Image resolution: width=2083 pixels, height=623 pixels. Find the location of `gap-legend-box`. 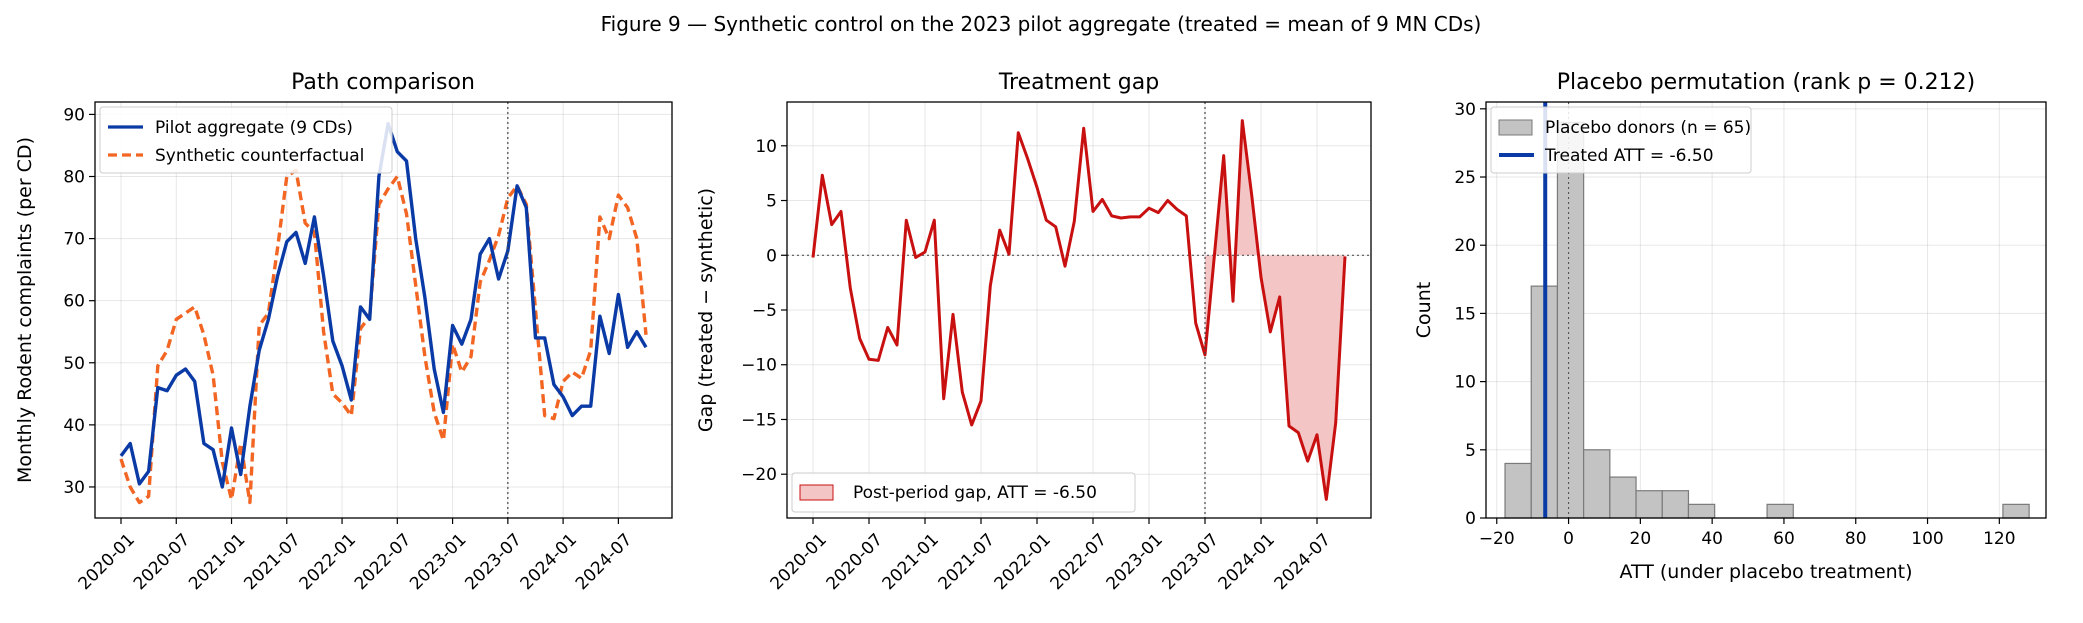

gap-legend-box is located at coordinates (963, 492).